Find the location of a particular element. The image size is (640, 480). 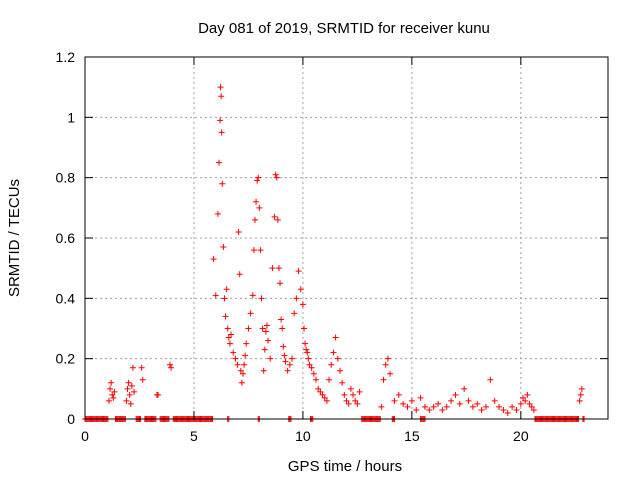

y-tick-label: 0.2 is located at coordinates (66, 359).